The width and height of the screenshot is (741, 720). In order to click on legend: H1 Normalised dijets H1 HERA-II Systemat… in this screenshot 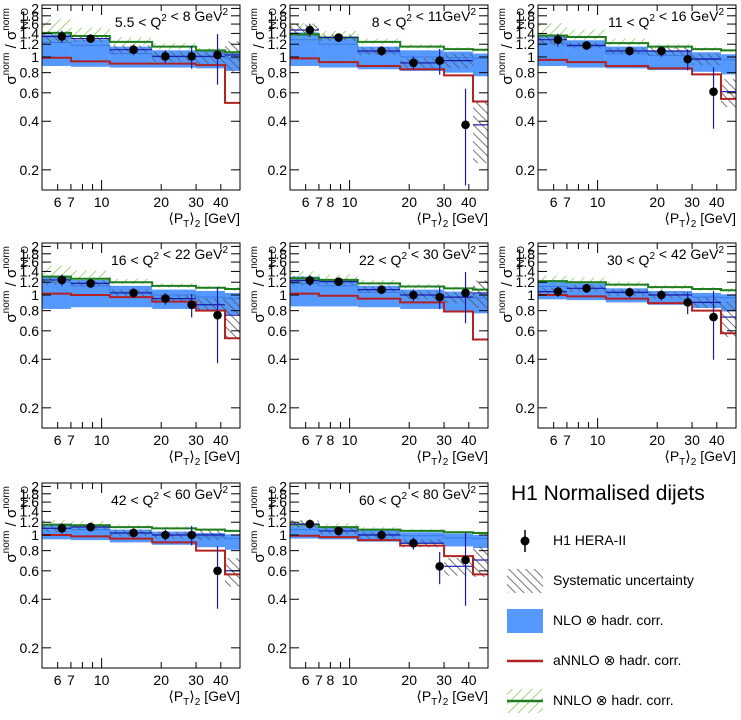, I will do `click(615, 595)`.